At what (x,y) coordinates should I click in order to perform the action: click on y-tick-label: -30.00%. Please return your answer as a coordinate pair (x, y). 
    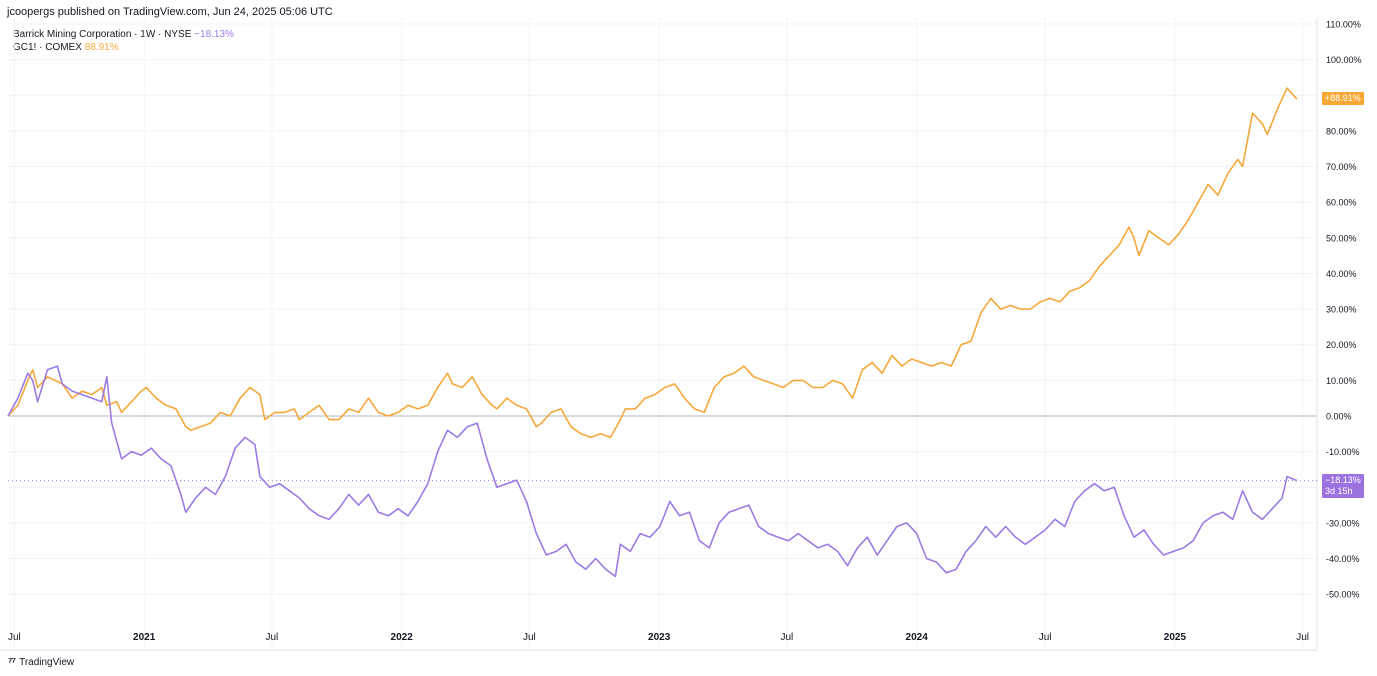
    Looking at the image, I should click on (1343, 523).